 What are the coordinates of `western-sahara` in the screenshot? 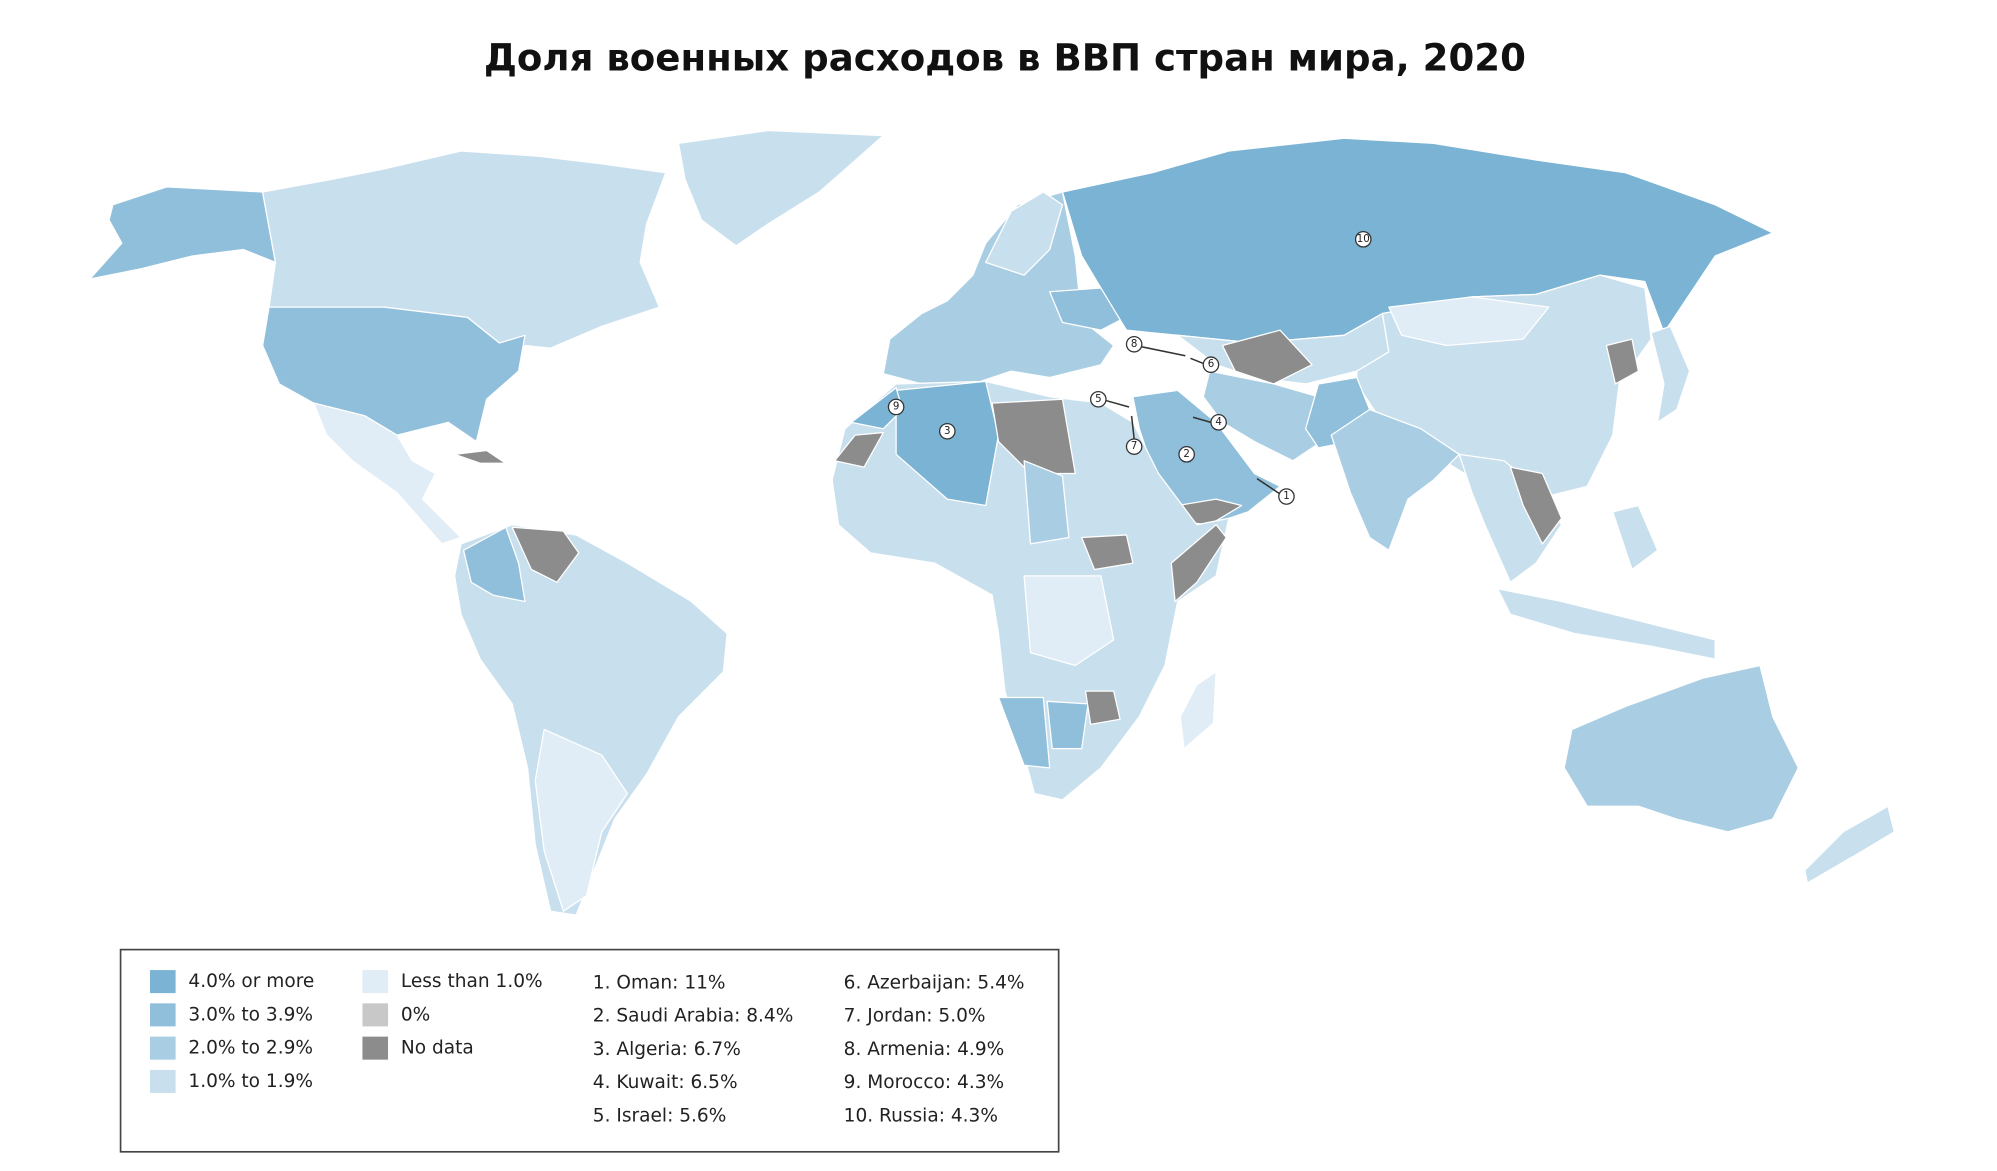 It's located at (859, 449).